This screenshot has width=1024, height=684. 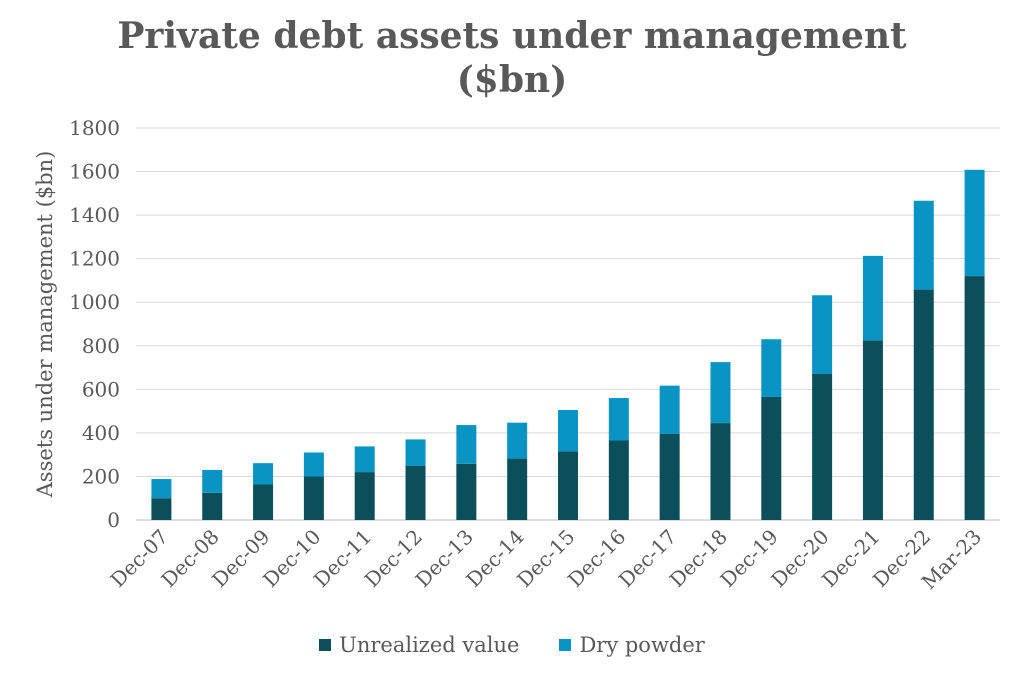 I want to click on legend-swatch-unrealized, so click(x=325, y=645).